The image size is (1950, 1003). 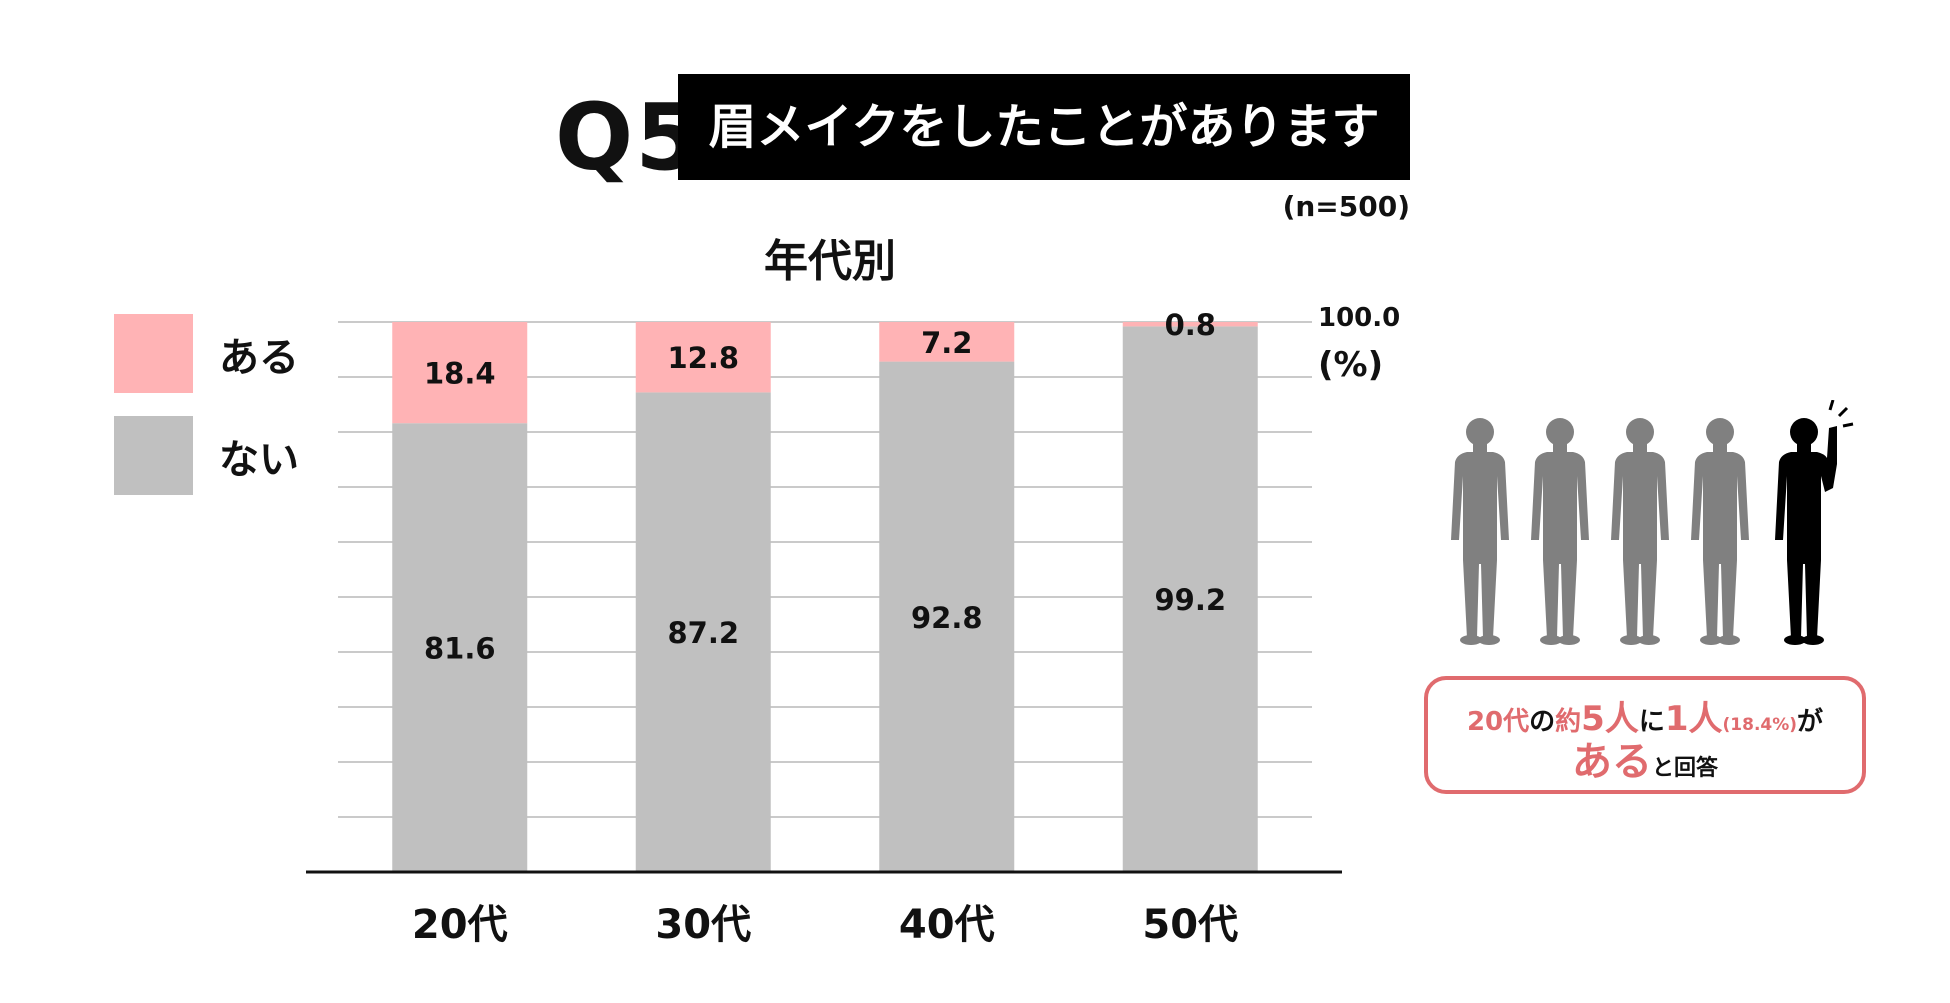 What do you see at coordinates (206, 353) in the screenshot?
I see `legend-item-aru: ある` at bounding box center [206, 353].